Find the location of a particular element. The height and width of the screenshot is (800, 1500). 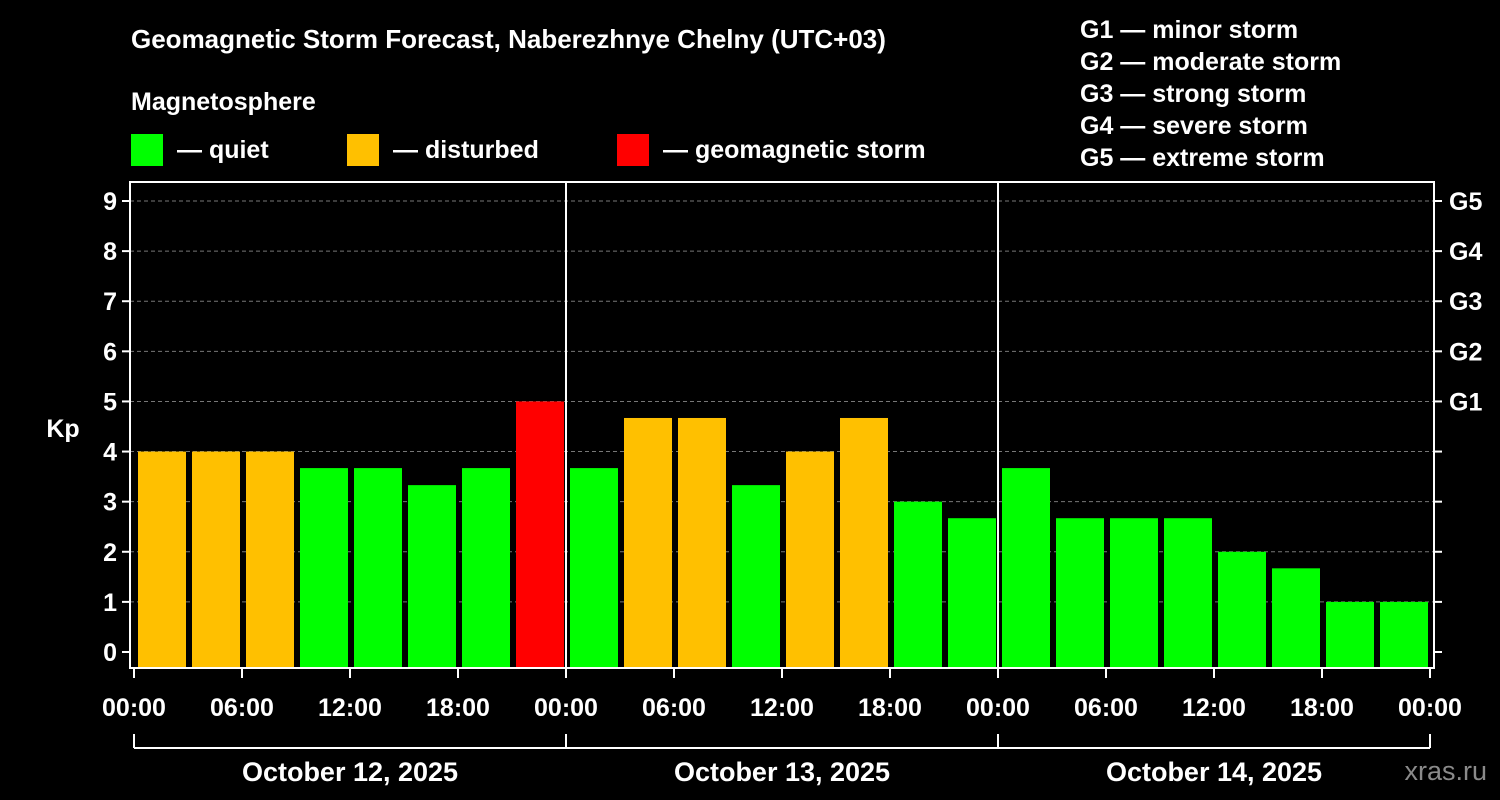

y-tick-label: 4 is located at coordinates (110, 453).